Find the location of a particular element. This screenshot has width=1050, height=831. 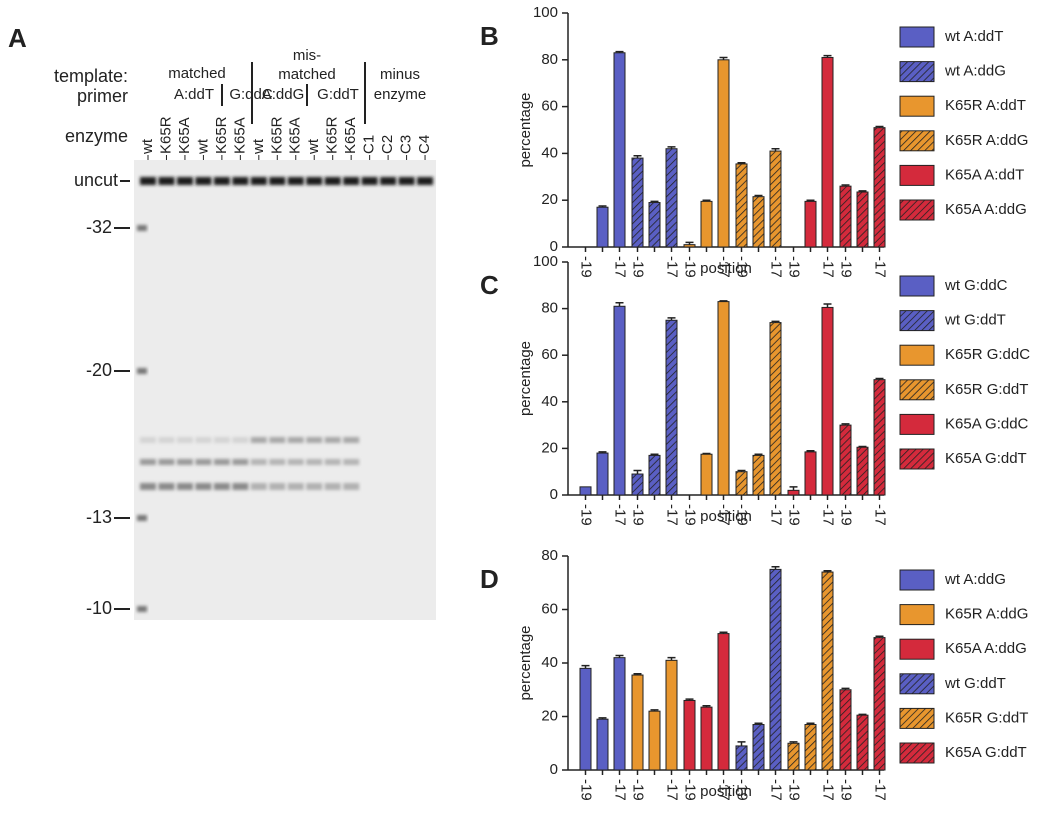

legend-label: K65R A:ddG is located at coordinates (986, 614).